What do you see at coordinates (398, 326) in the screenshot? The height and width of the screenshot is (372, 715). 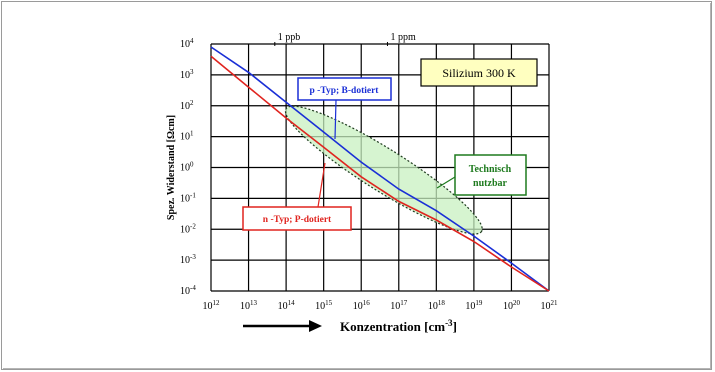 I see `x-axis-label: Konzentration [cm-3]` at bounding box center [398, 326].